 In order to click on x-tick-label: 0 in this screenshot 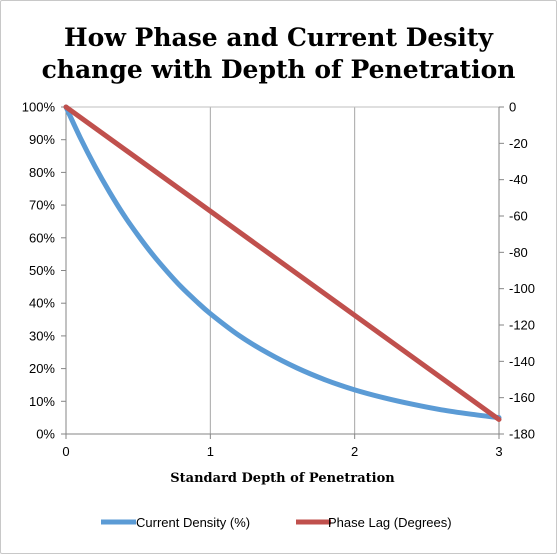, I will do `click(65, 451)`.